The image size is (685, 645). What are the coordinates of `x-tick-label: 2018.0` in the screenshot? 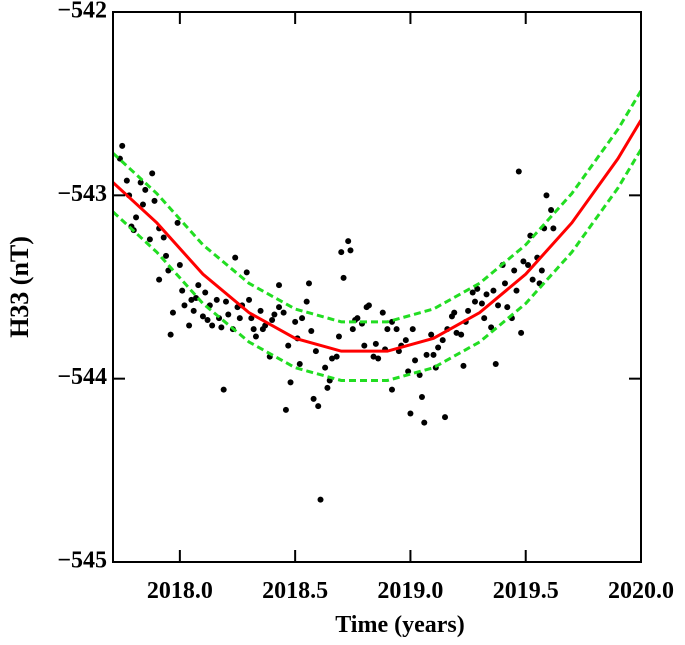 It's located at (180, 591).